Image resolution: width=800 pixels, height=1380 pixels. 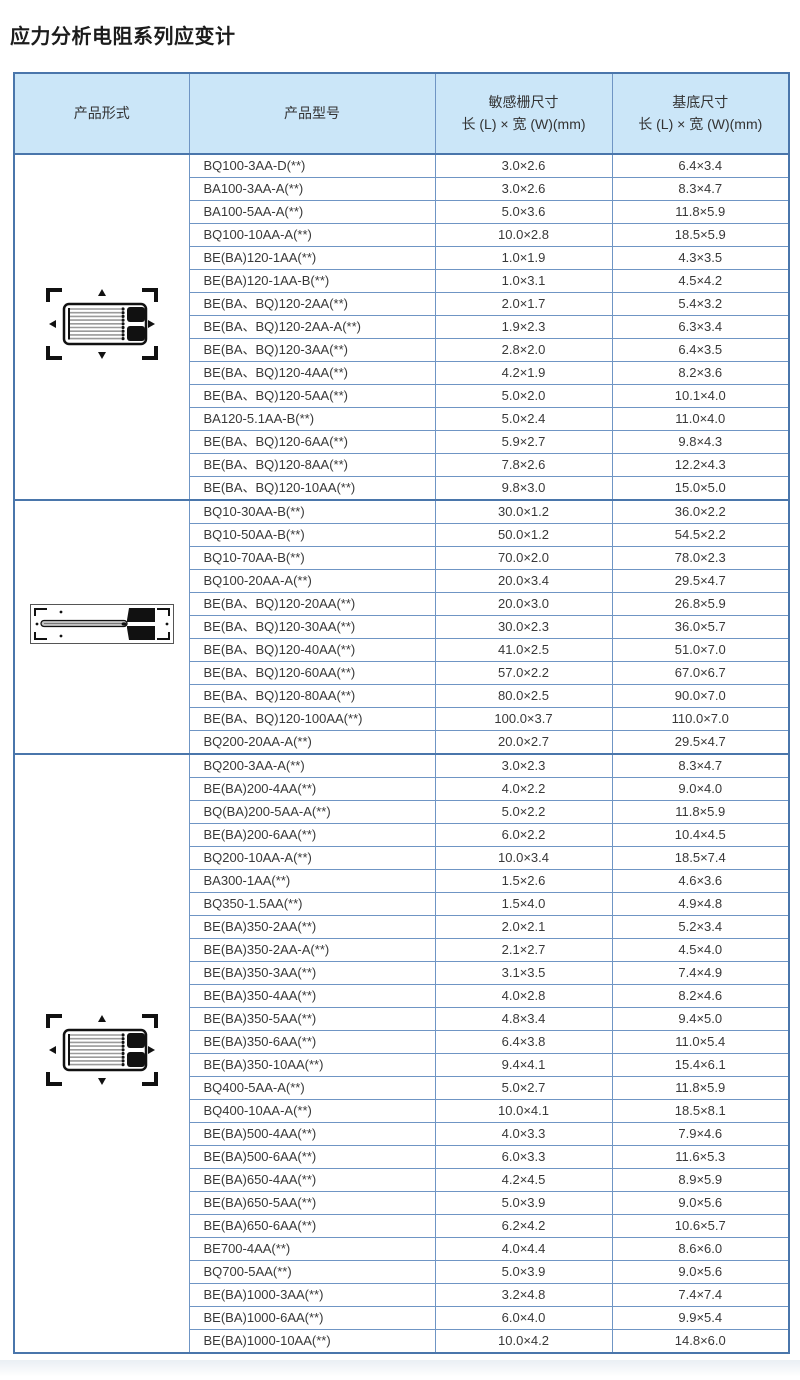 What do you see at coordinates (312, 558) in the screenshot?
I see `model-cell: BQ10-70AA-B(**)` at bounding box center [312, 558].